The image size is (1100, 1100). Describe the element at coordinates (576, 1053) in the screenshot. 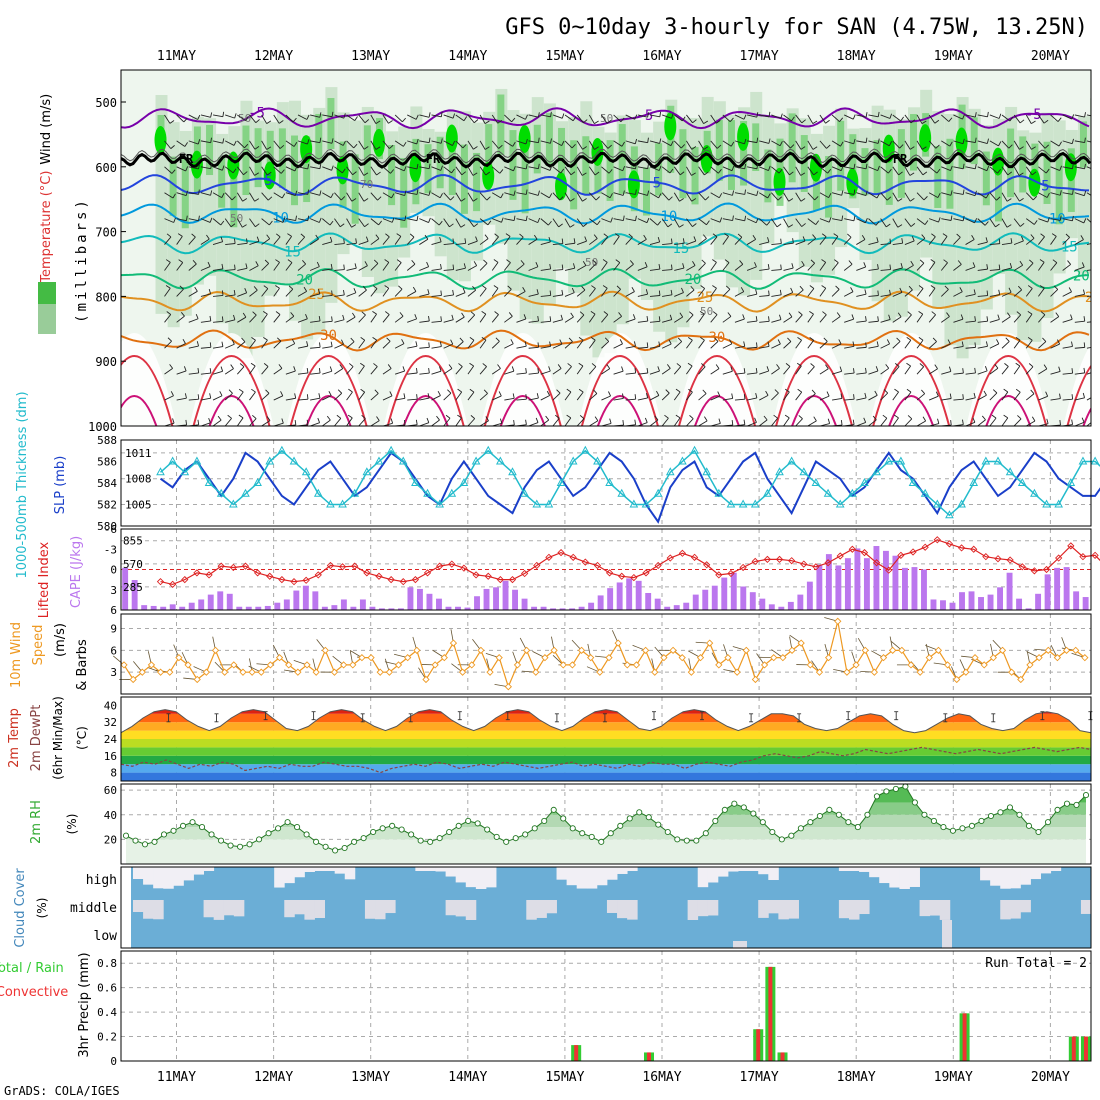

I see `precip-convective-bar` at that location.